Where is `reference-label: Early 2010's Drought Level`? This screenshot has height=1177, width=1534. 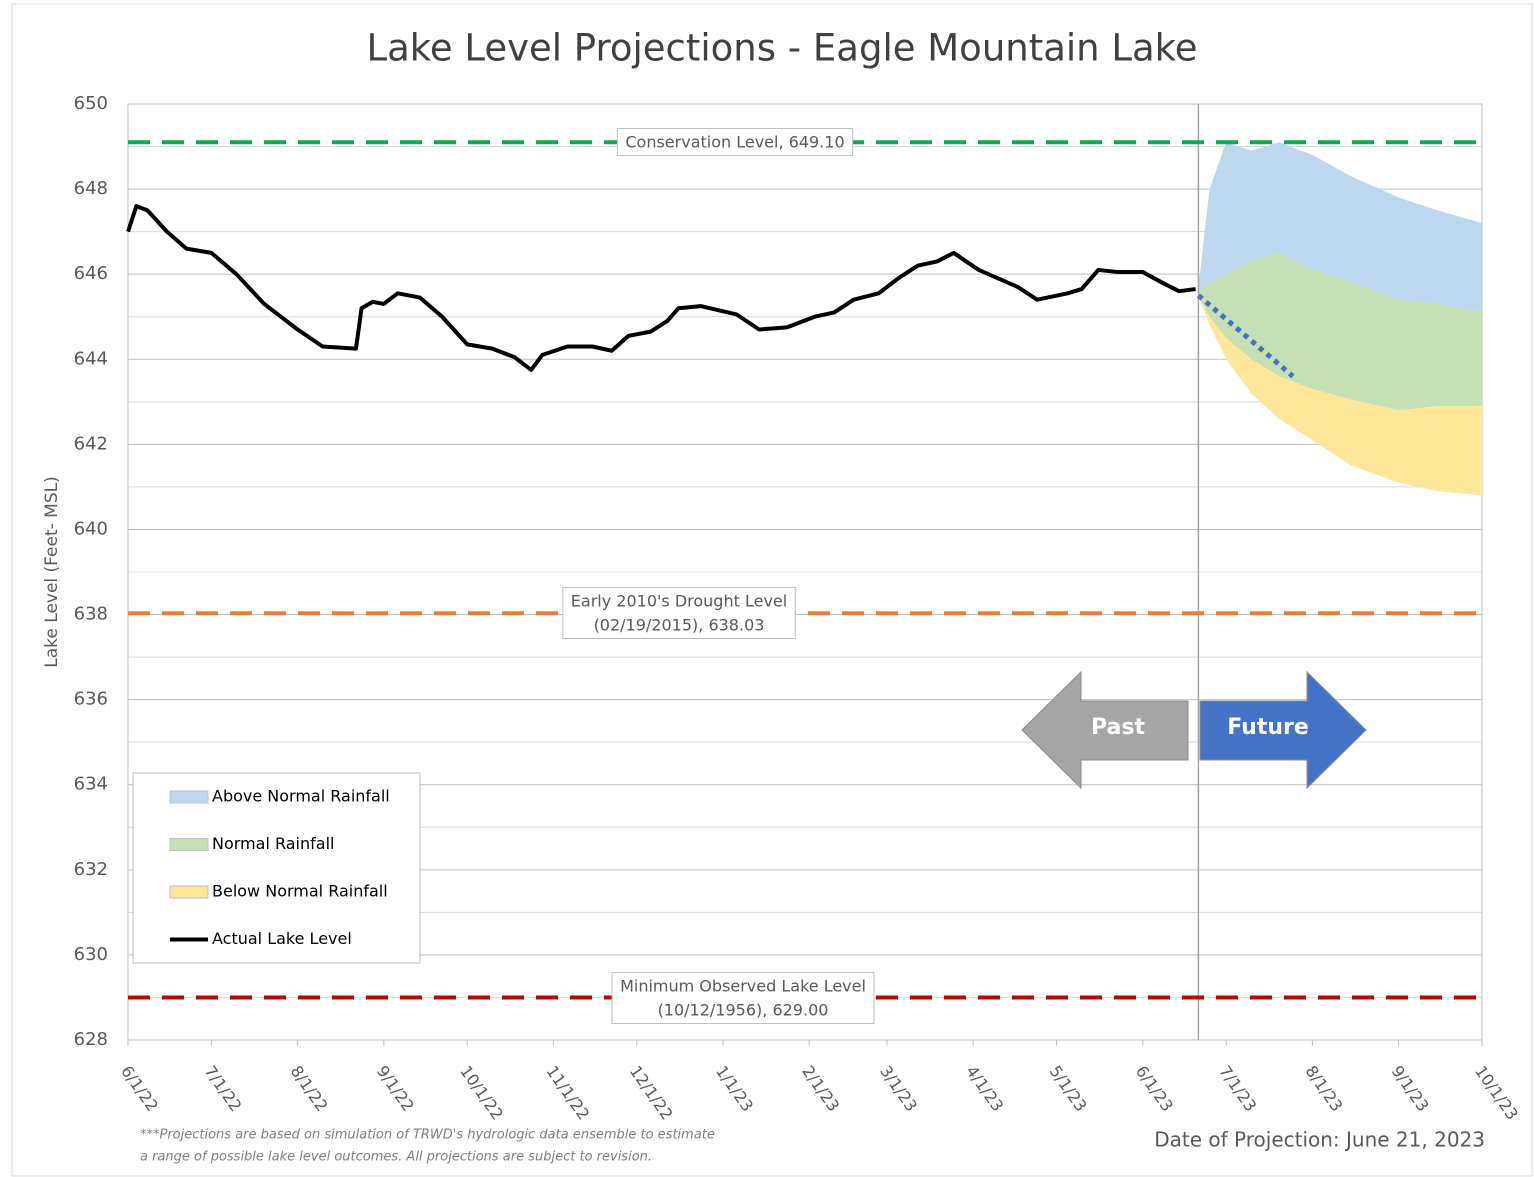 reference-label: Early 2010's Drought Level is located at coordinates (679, 601).